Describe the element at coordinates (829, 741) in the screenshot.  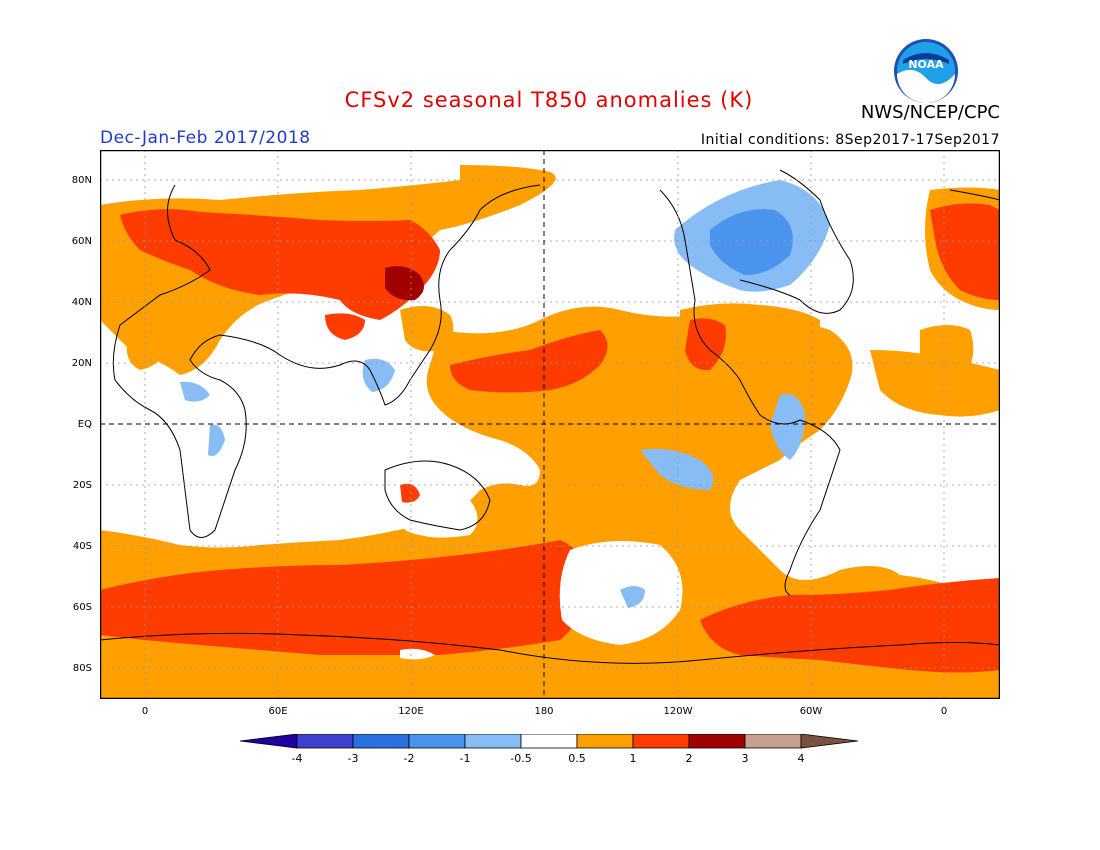
I see `colorbar-arrow-high` at that location.